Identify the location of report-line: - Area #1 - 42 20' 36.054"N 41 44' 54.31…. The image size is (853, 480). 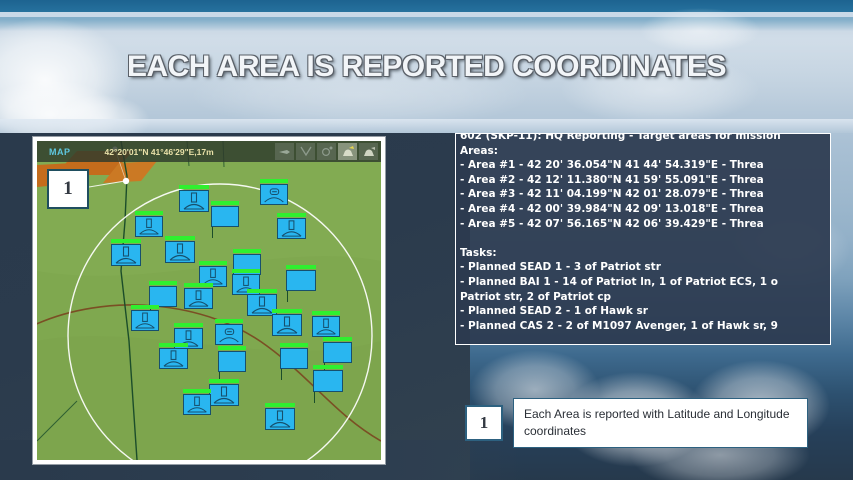
(612, 165).